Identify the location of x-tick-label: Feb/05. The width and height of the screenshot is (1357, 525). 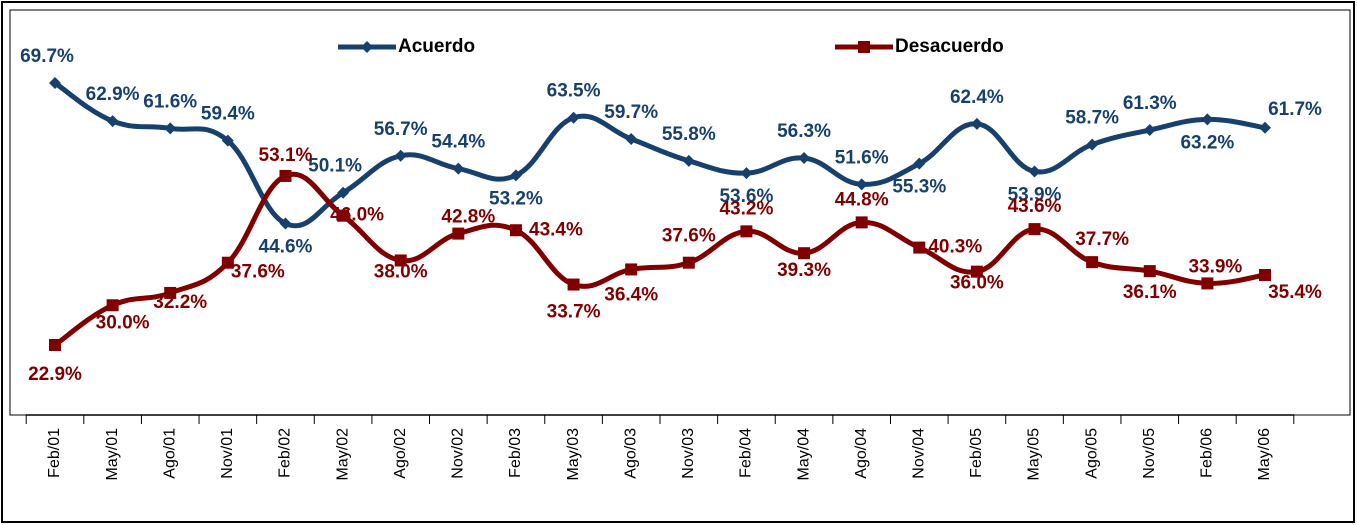
(976, 453).